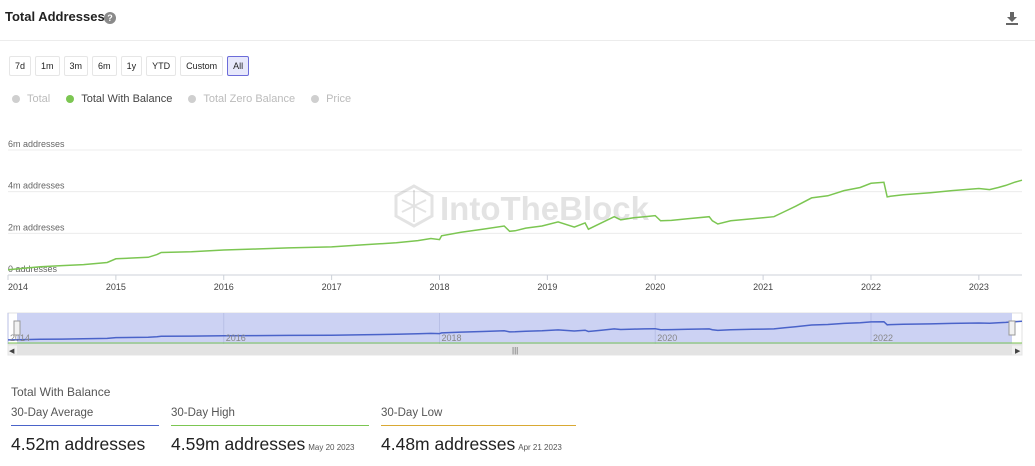 The image size is (1035, 466). I want to click on x-tick-label: 2020, so click(655, 287).